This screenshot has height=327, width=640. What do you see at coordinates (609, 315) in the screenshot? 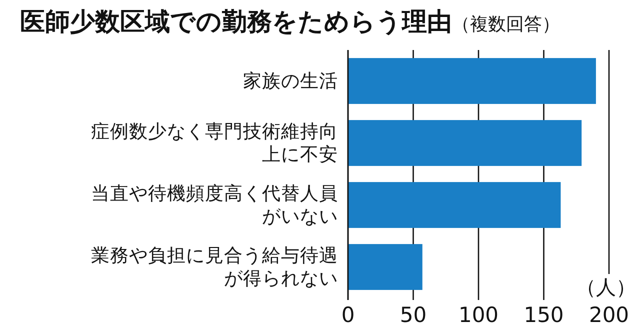
I see `x-tick-label: 200` at bounding box center [609, 315].